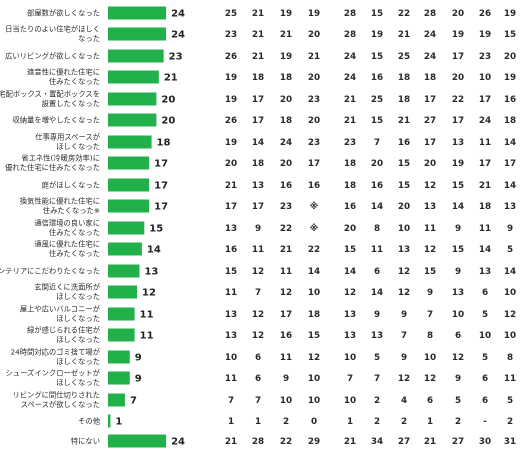  I want to click on table-cell: 13, so click(458, 293).